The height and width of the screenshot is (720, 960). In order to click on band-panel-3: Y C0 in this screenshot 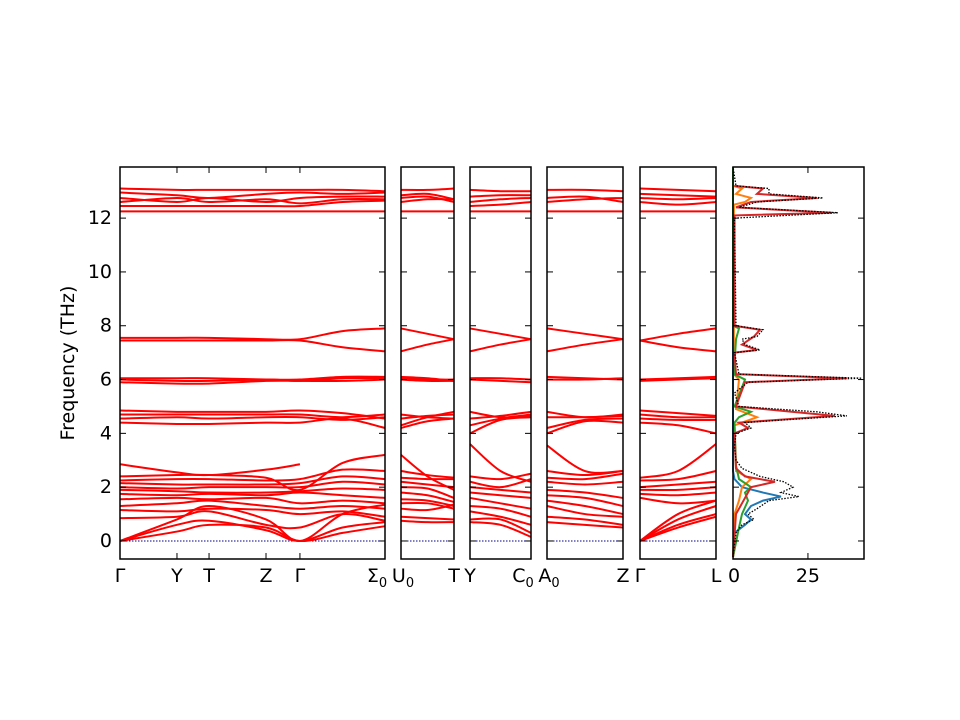, I will do `click(498, 378)`.